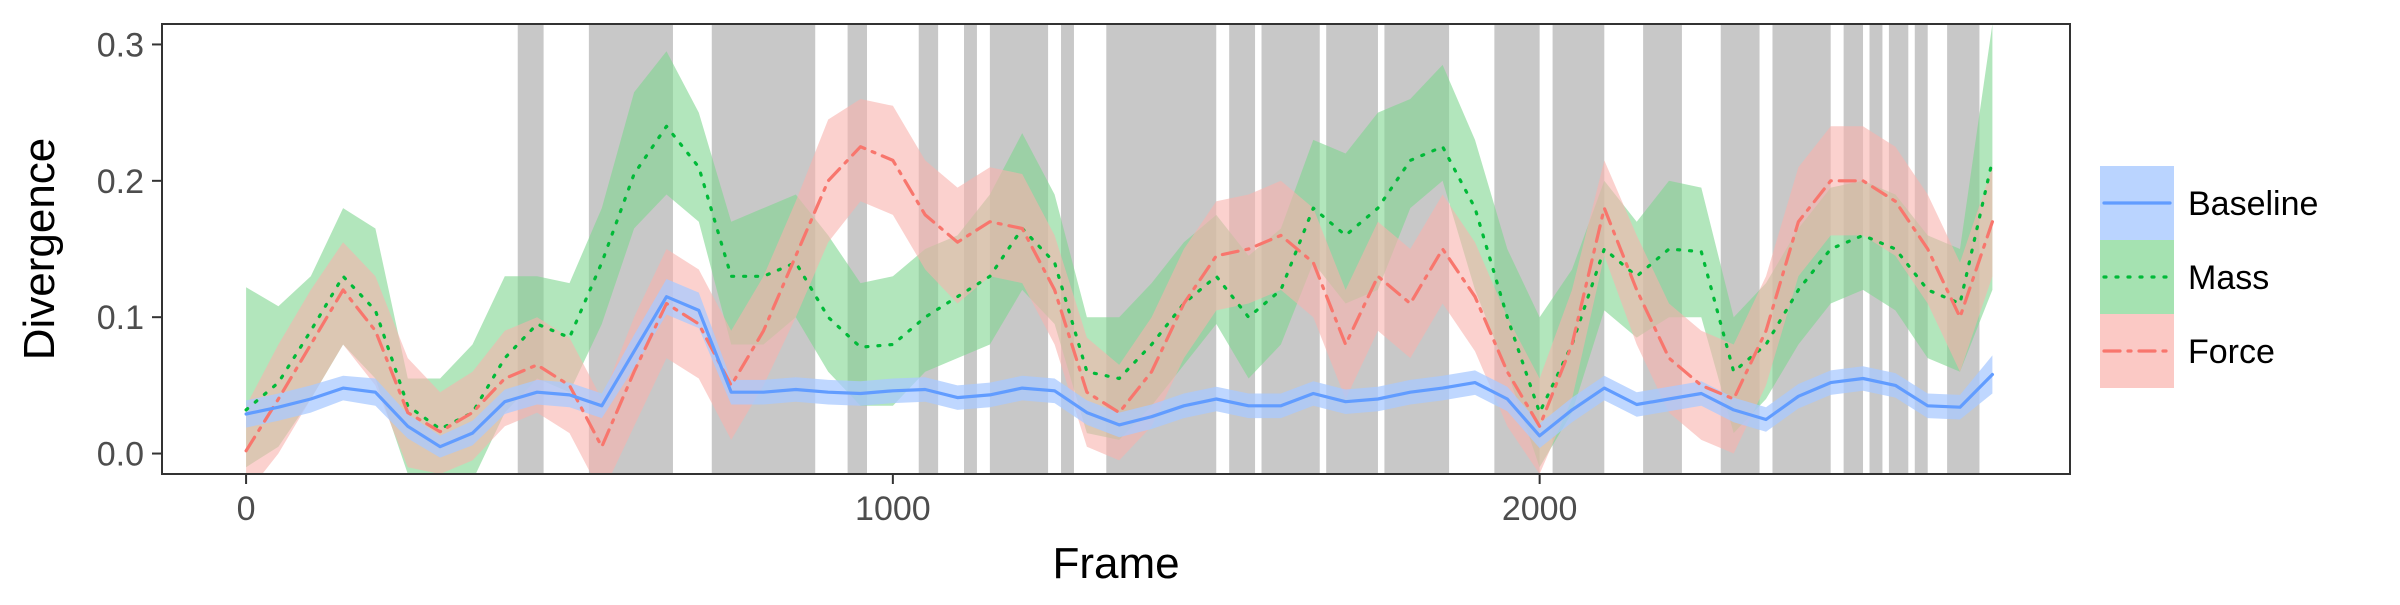  Describe the element at coordinates (246, 509) in the screenshot. I see `x-tick-label: 0` at that location.